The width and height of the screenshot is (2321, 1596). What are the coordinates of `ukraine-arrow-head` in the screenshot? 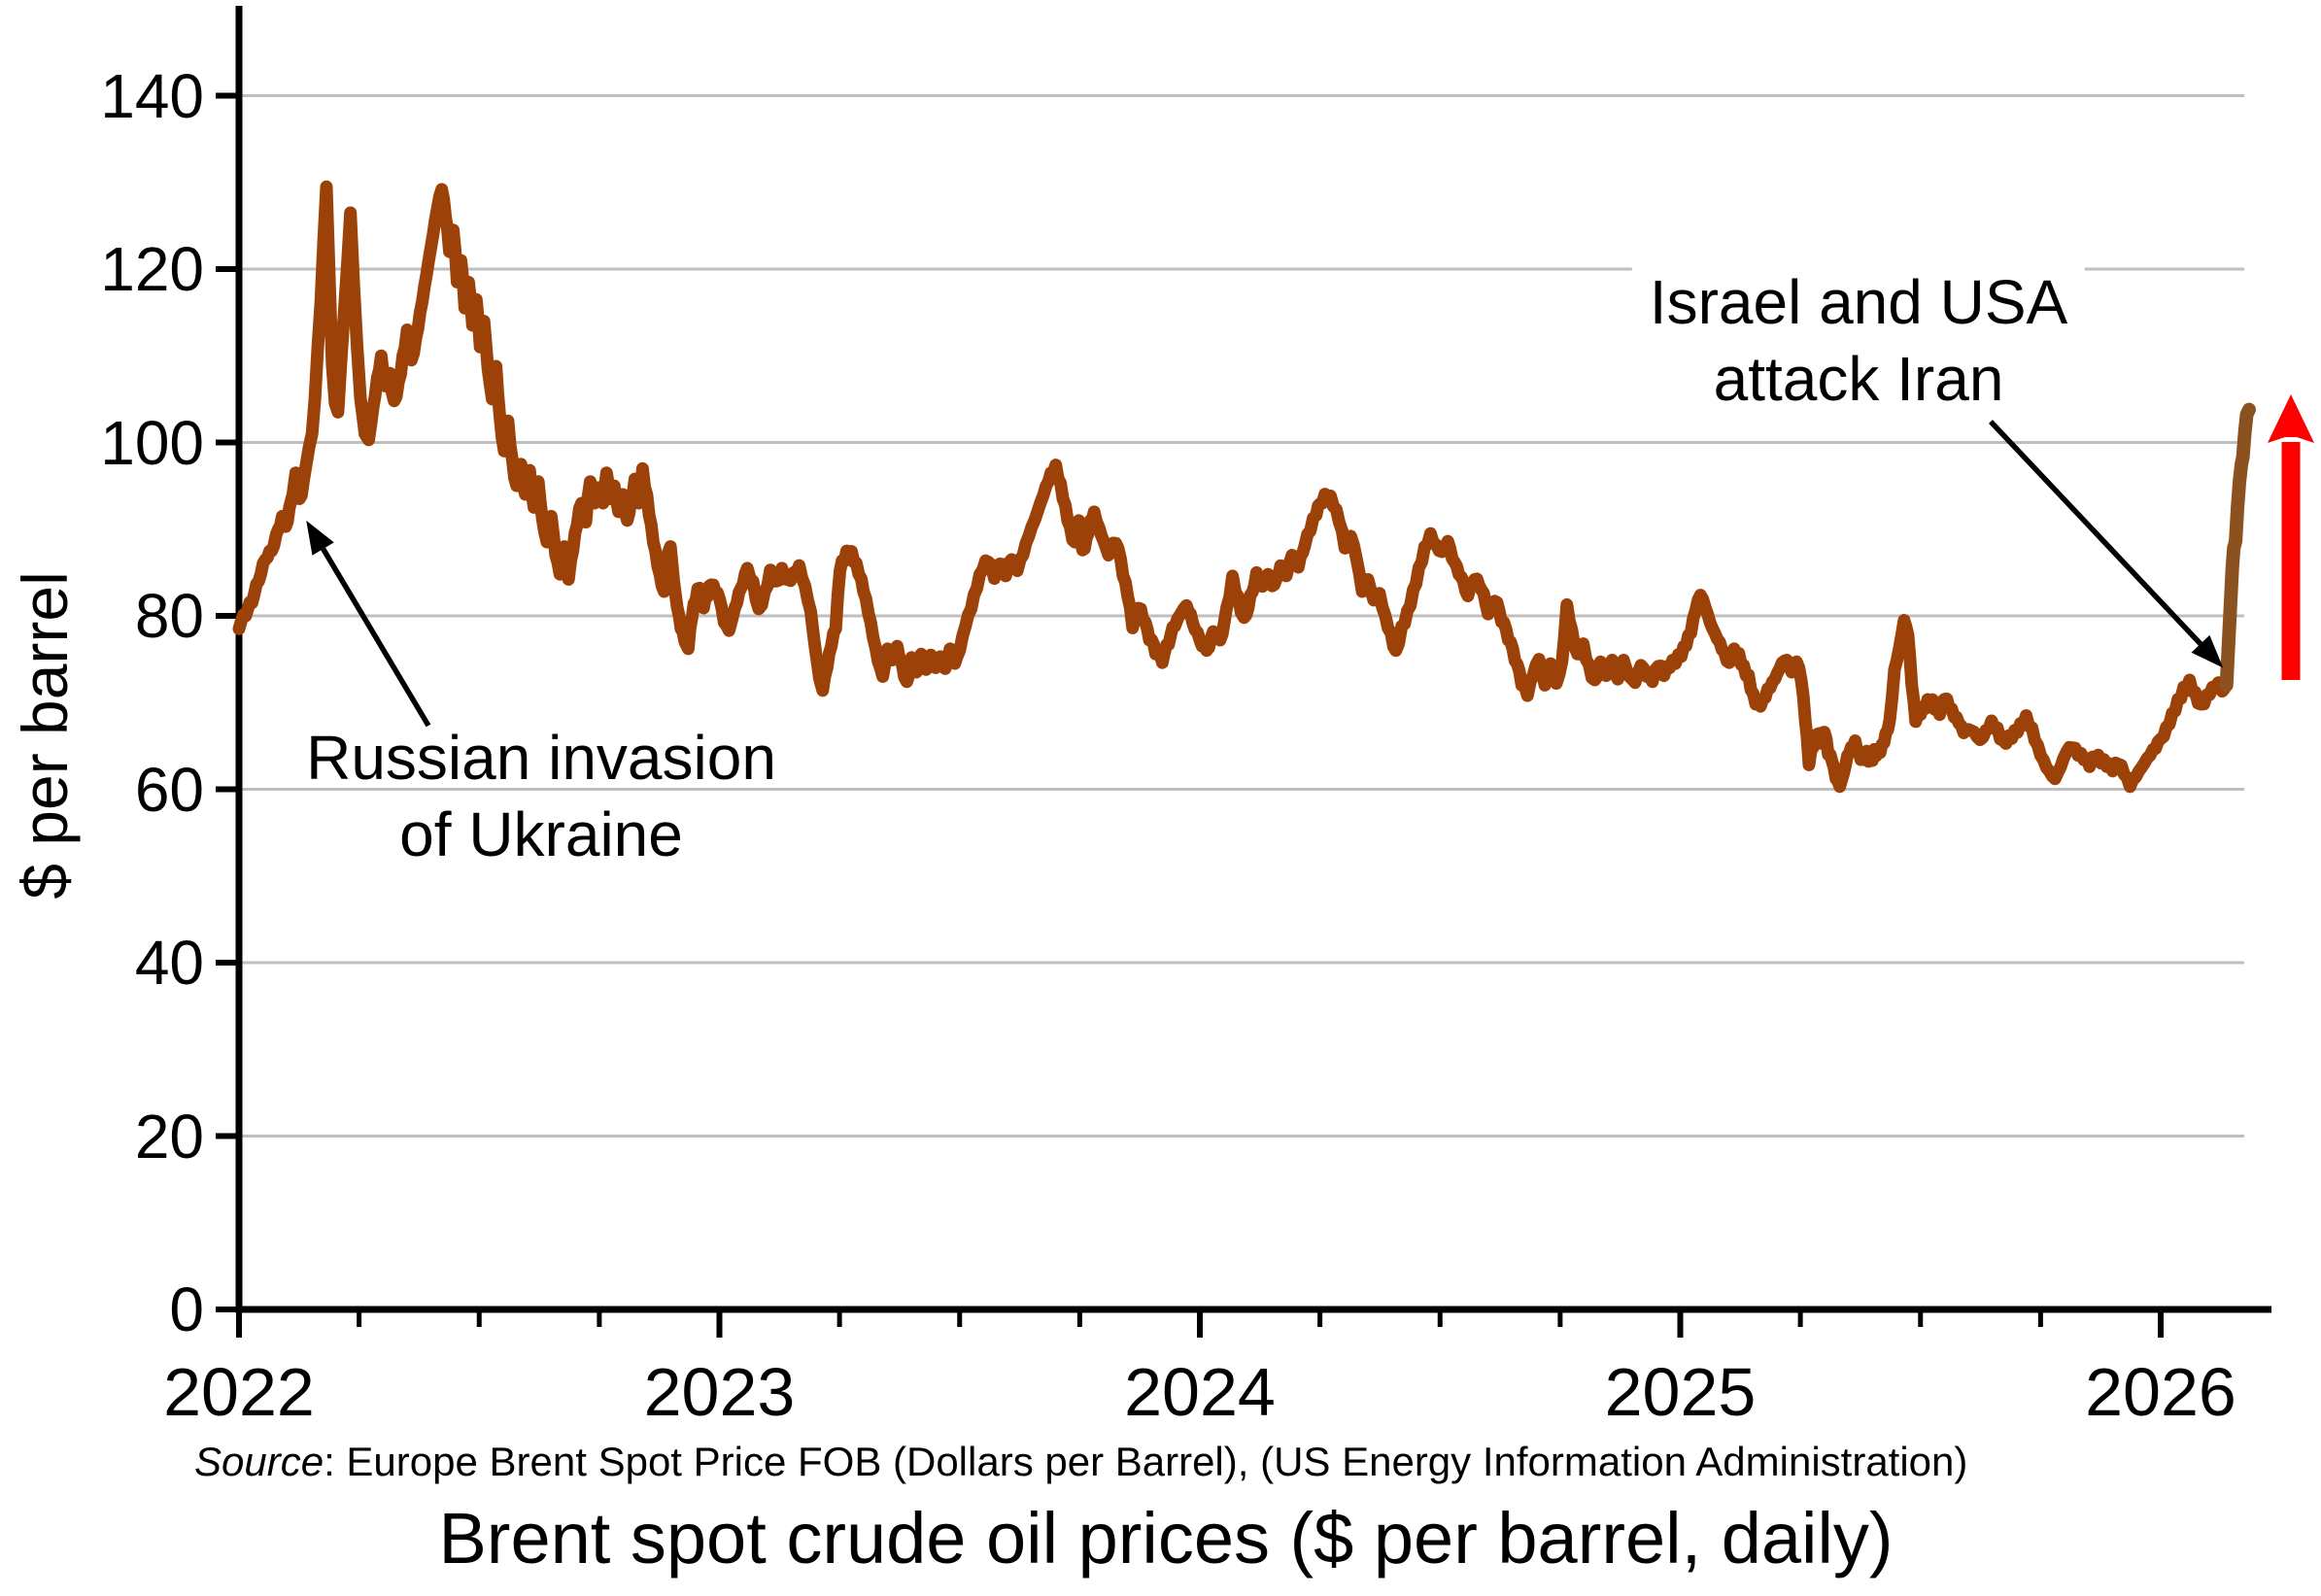 It's located at (320, 538).